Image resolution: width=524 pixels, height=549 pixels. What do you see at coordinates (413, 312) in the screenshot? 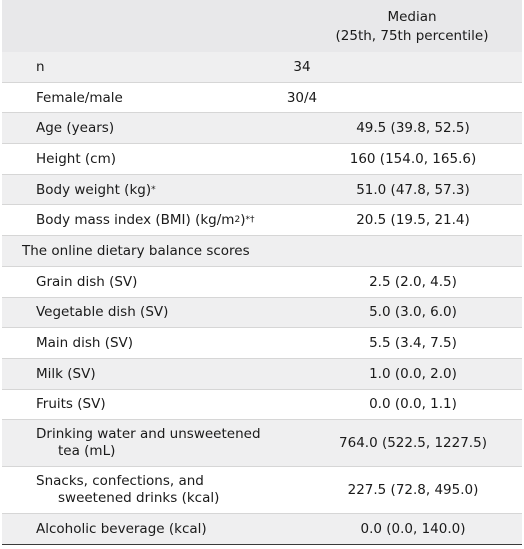
I see `row-value: 5.0 (3.0, 6.0)` at bounding box center [413, 312].